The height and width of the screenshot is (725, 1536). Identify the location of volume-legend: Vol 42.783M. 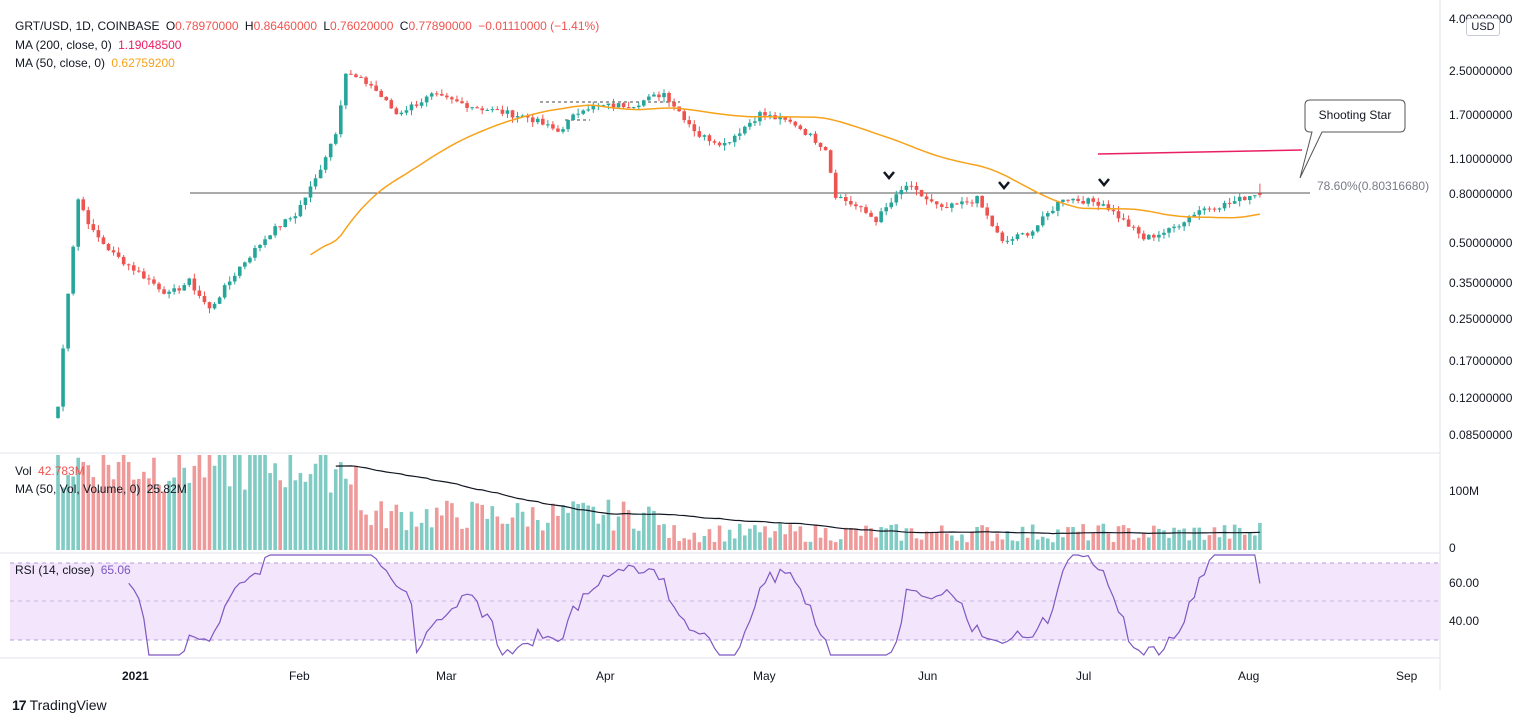
(51, 471).